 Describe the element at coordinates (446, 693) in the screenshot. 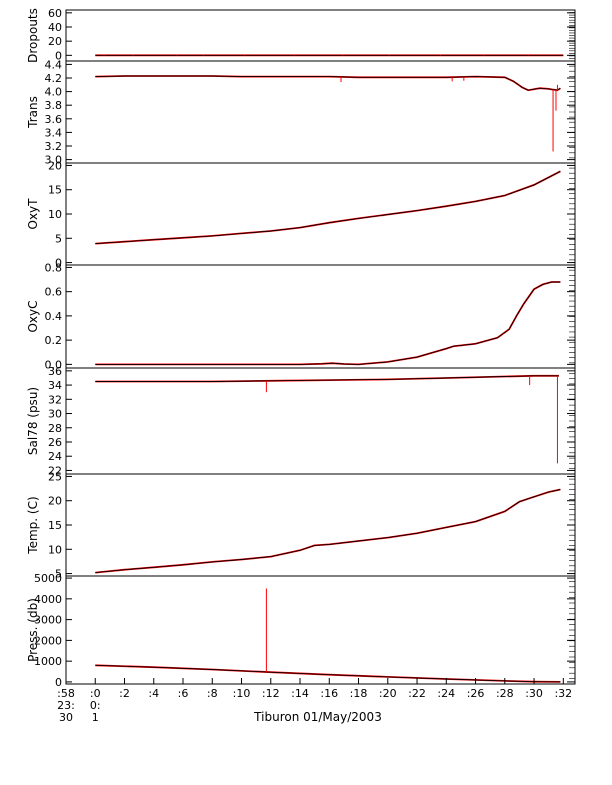

I see `x-tick-label: :24` at that location.